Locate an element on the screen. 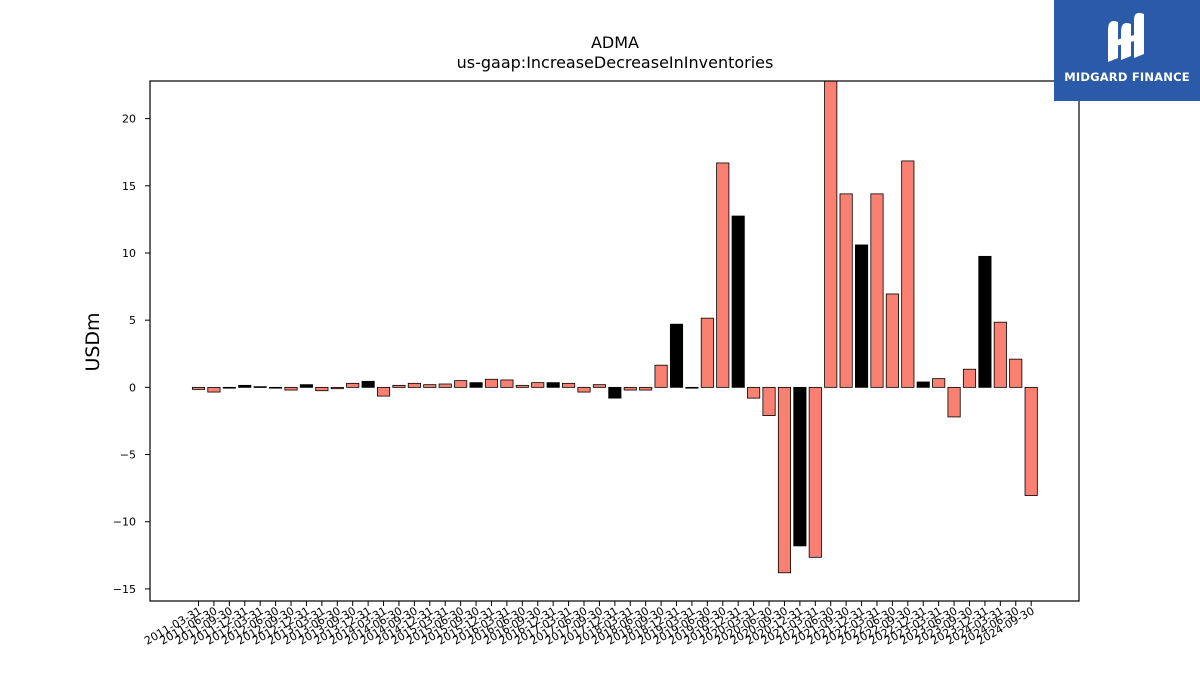 This screenshot has height=675, width=1200. chart-title: ADMA is located at coordinates (615, 42).